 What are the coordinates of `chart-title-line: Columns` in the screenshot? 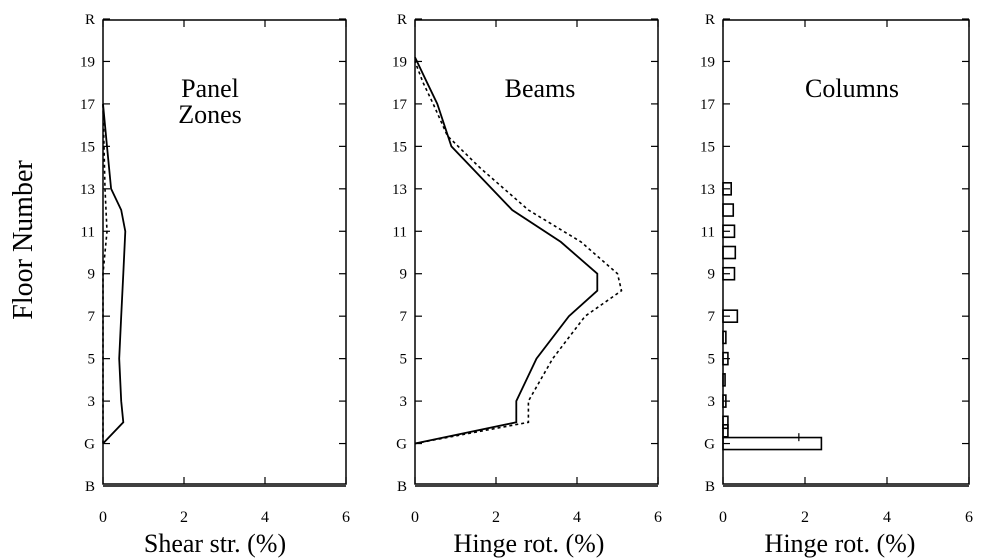 It's located at (852, 88).